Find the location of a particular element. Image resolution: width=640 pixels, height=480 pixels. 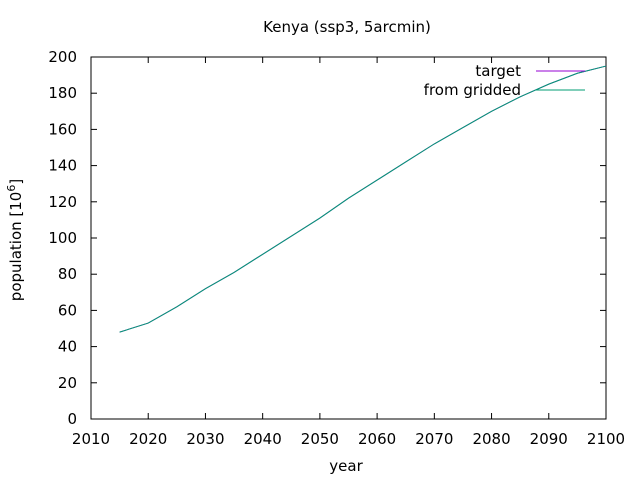

y-axis-label-superscript: 6 is located at coordinates (11, 188).